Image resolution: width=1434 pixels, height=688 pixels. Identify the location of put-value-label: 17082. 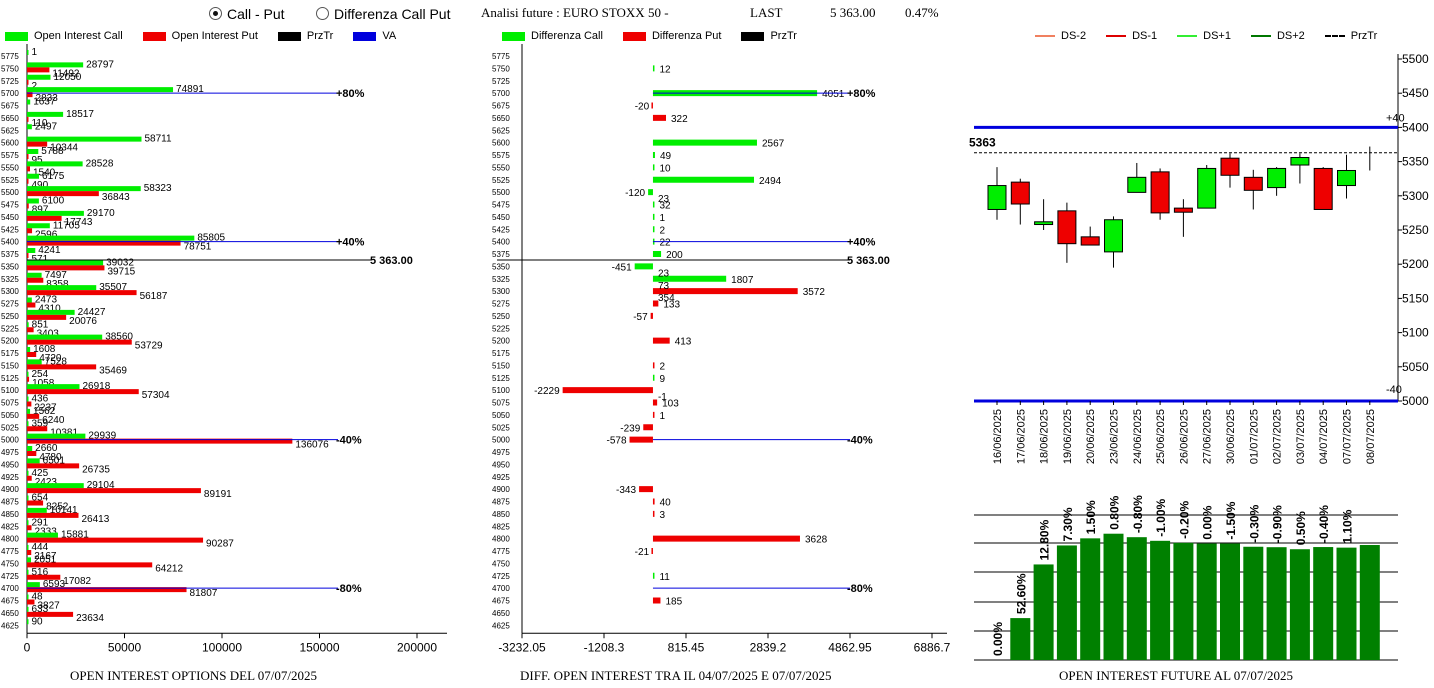
(77, 581).